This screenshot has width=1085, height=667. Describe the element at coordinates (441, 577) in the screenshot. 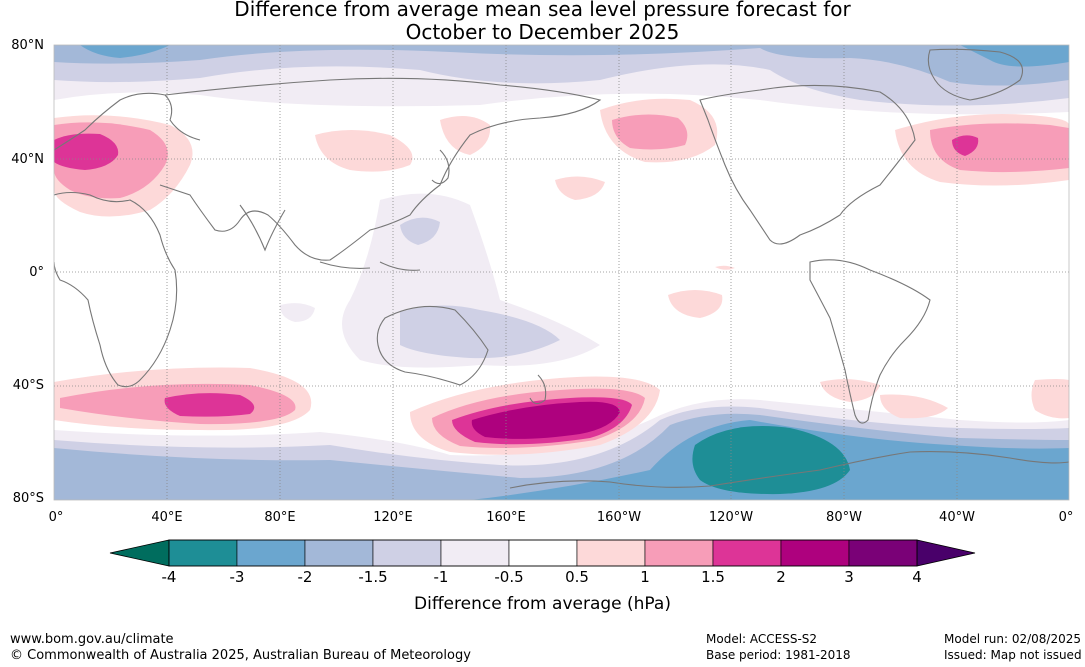

I see `colorbar-tick: -1` at that location.